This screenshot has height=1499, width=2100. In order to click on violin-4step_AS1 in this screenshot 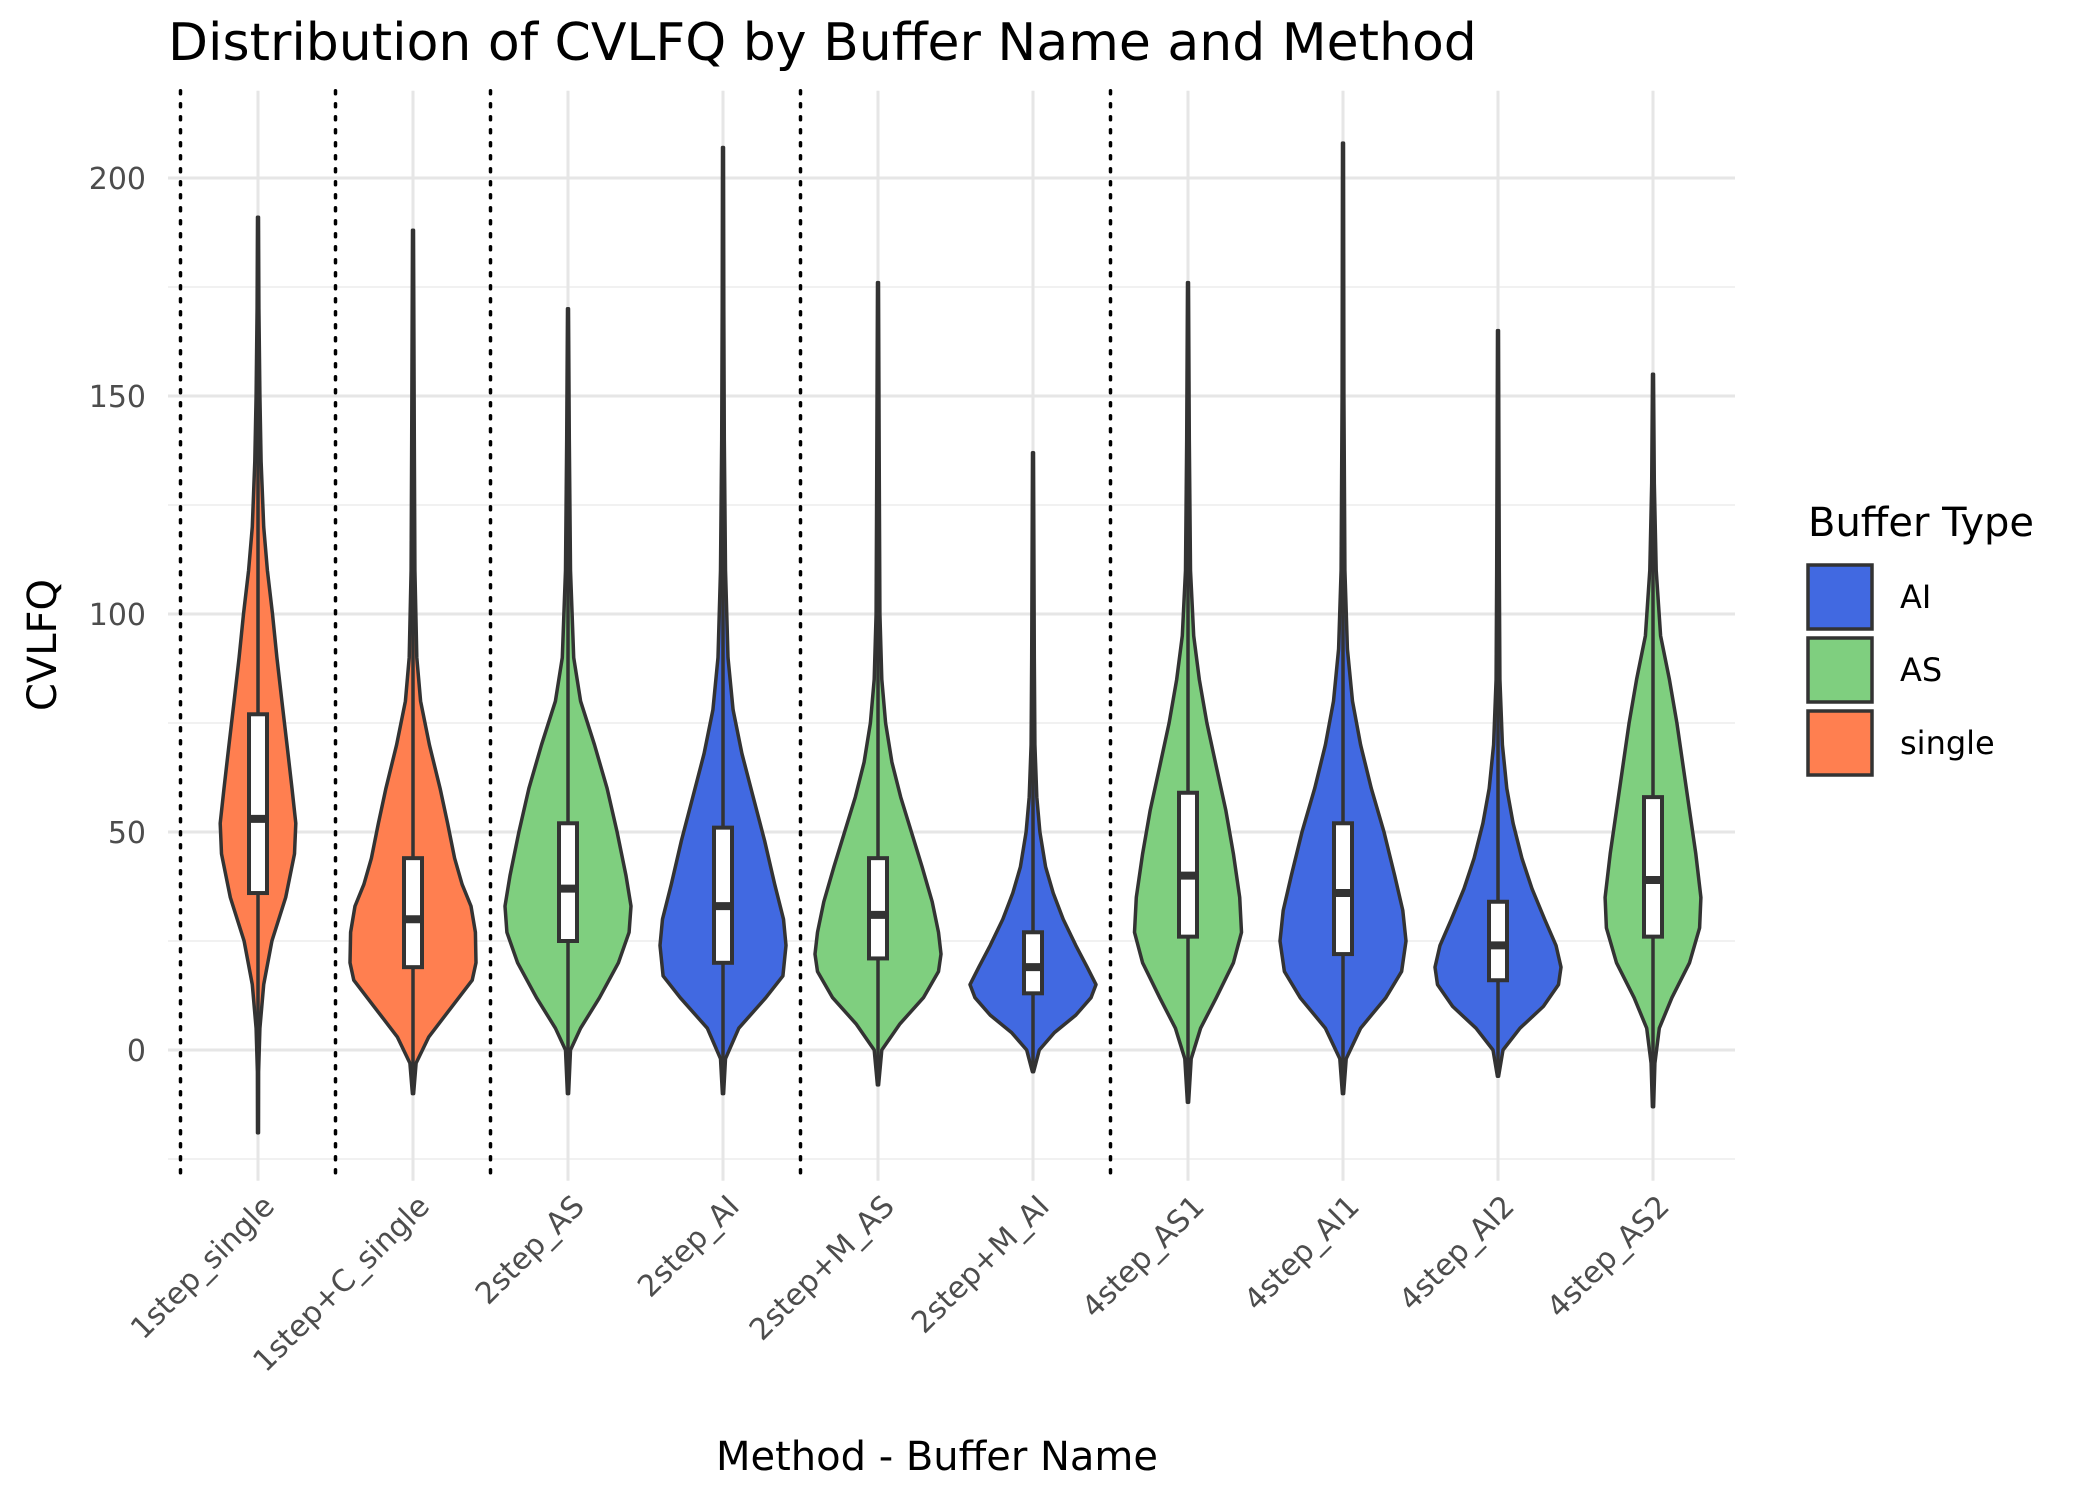, I will do `click(1188, 692)`.